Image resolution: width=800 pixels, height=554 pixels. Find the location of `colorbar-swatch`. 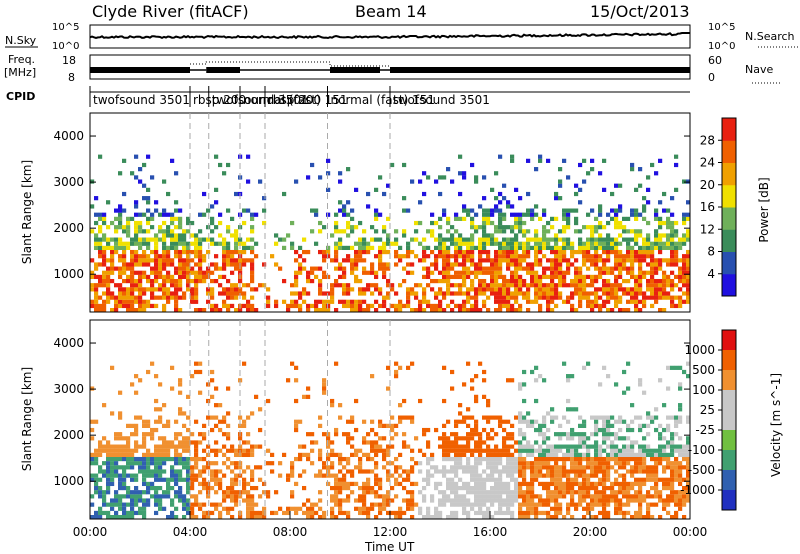

colorbar-swatch is located at coordinates (729, 285).